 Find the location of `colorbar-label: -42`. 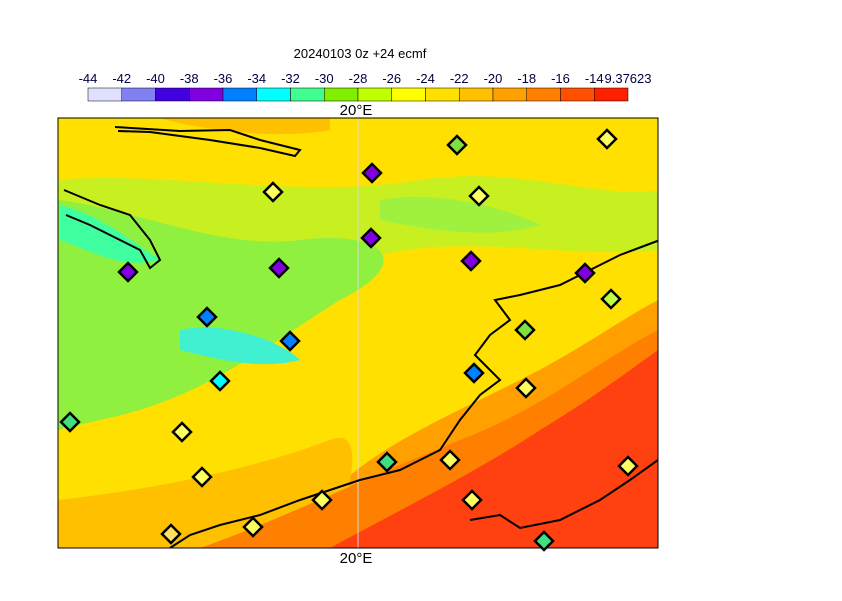

colorbar-label: -42 is located at coordinates (121, 78).